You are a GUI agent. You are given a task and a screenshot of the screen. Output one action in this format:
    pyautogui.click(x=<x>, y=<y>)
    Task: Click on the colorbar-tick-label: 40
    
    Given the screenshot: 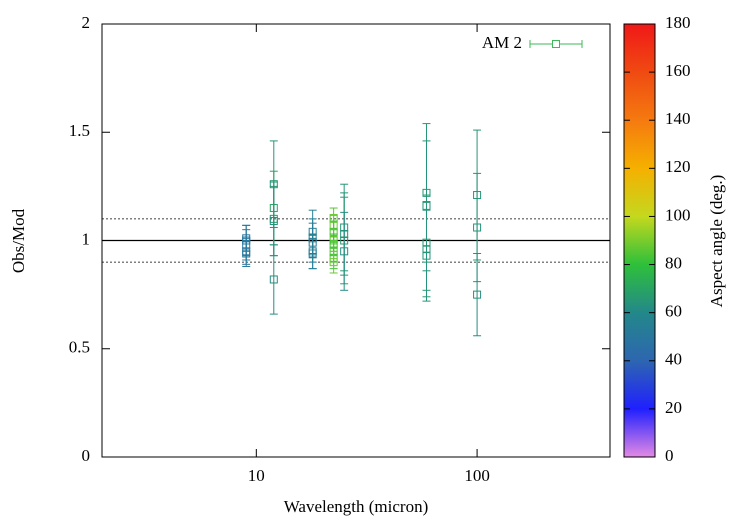 What is the action you would take?
    pyautogui.click(x=673, y=359)
    